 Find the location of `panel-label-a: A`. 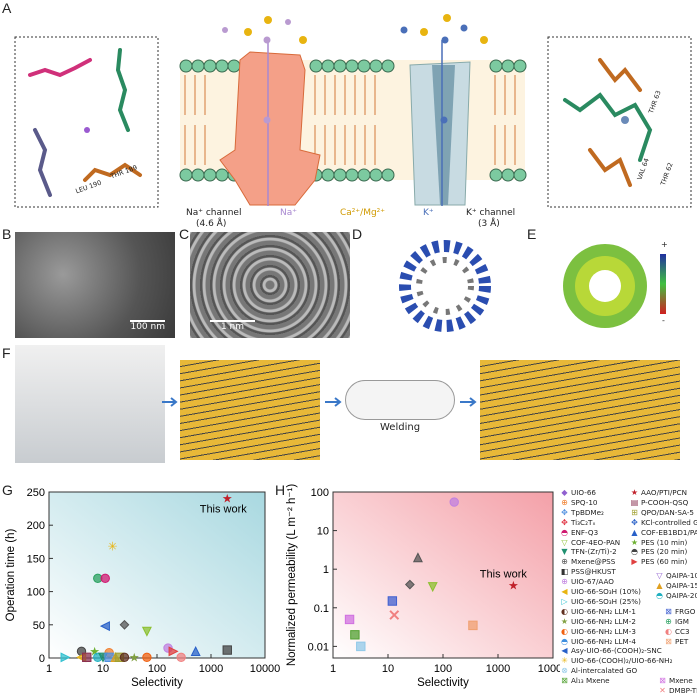

panel-label-a: A is located at coordinates (7, 8).